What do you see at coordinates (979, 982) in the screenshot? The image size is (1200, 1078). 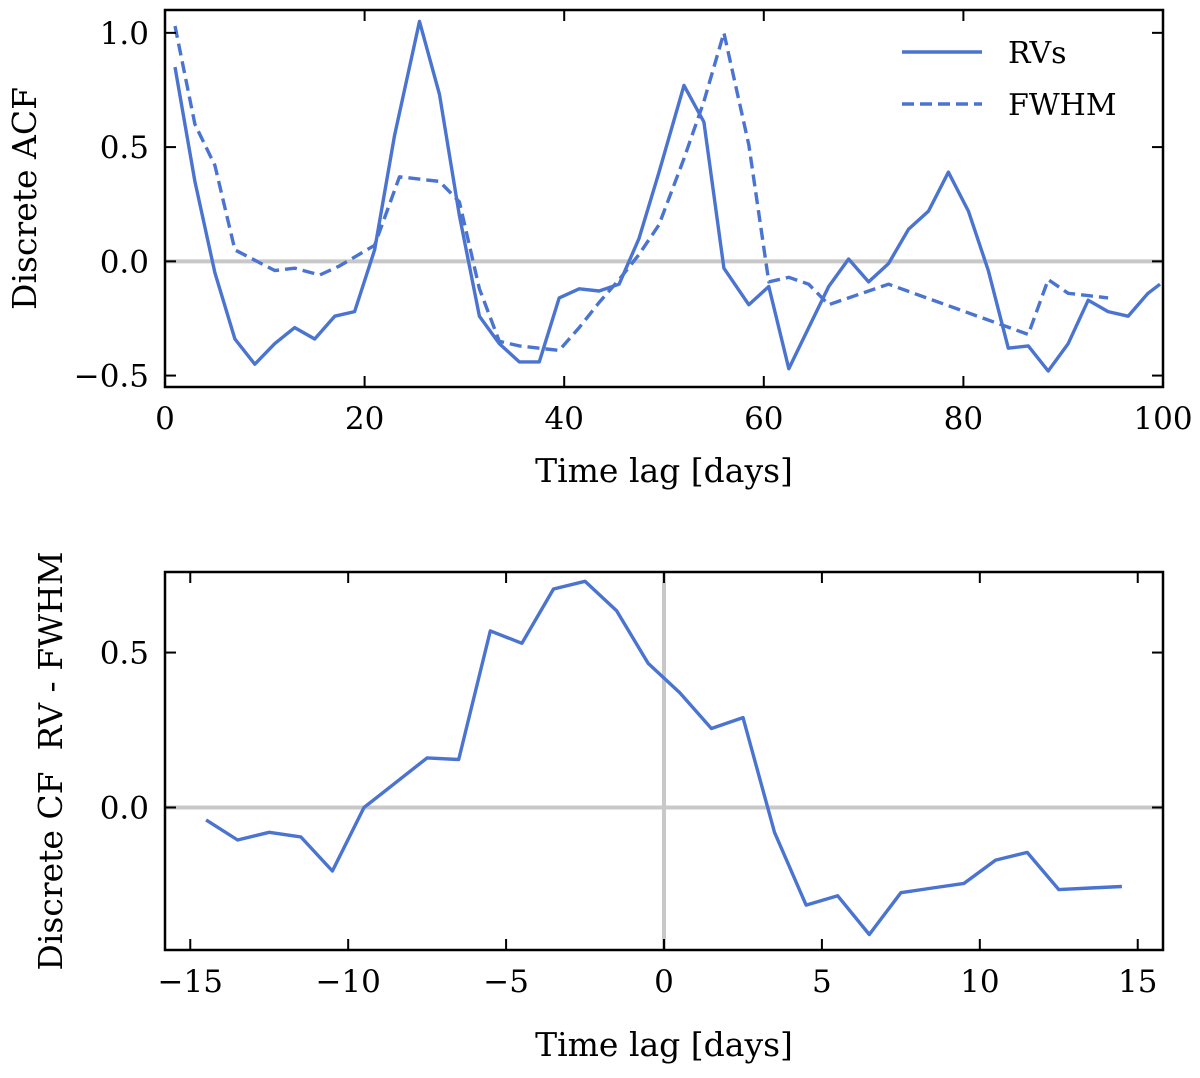 I see `x-tick-label: 10` at bounding box center [979, 982].